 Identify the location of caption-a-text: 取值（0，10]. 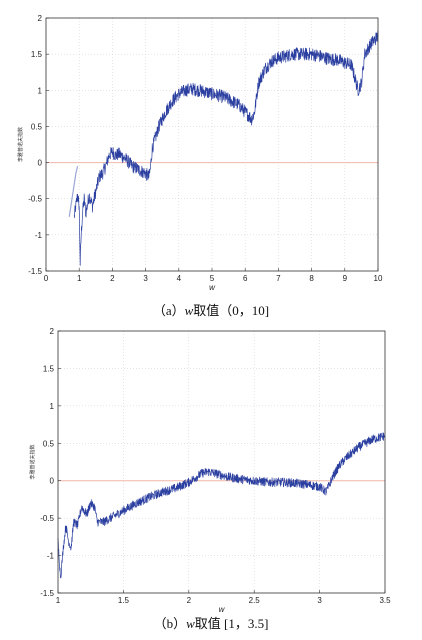
(231, 310).